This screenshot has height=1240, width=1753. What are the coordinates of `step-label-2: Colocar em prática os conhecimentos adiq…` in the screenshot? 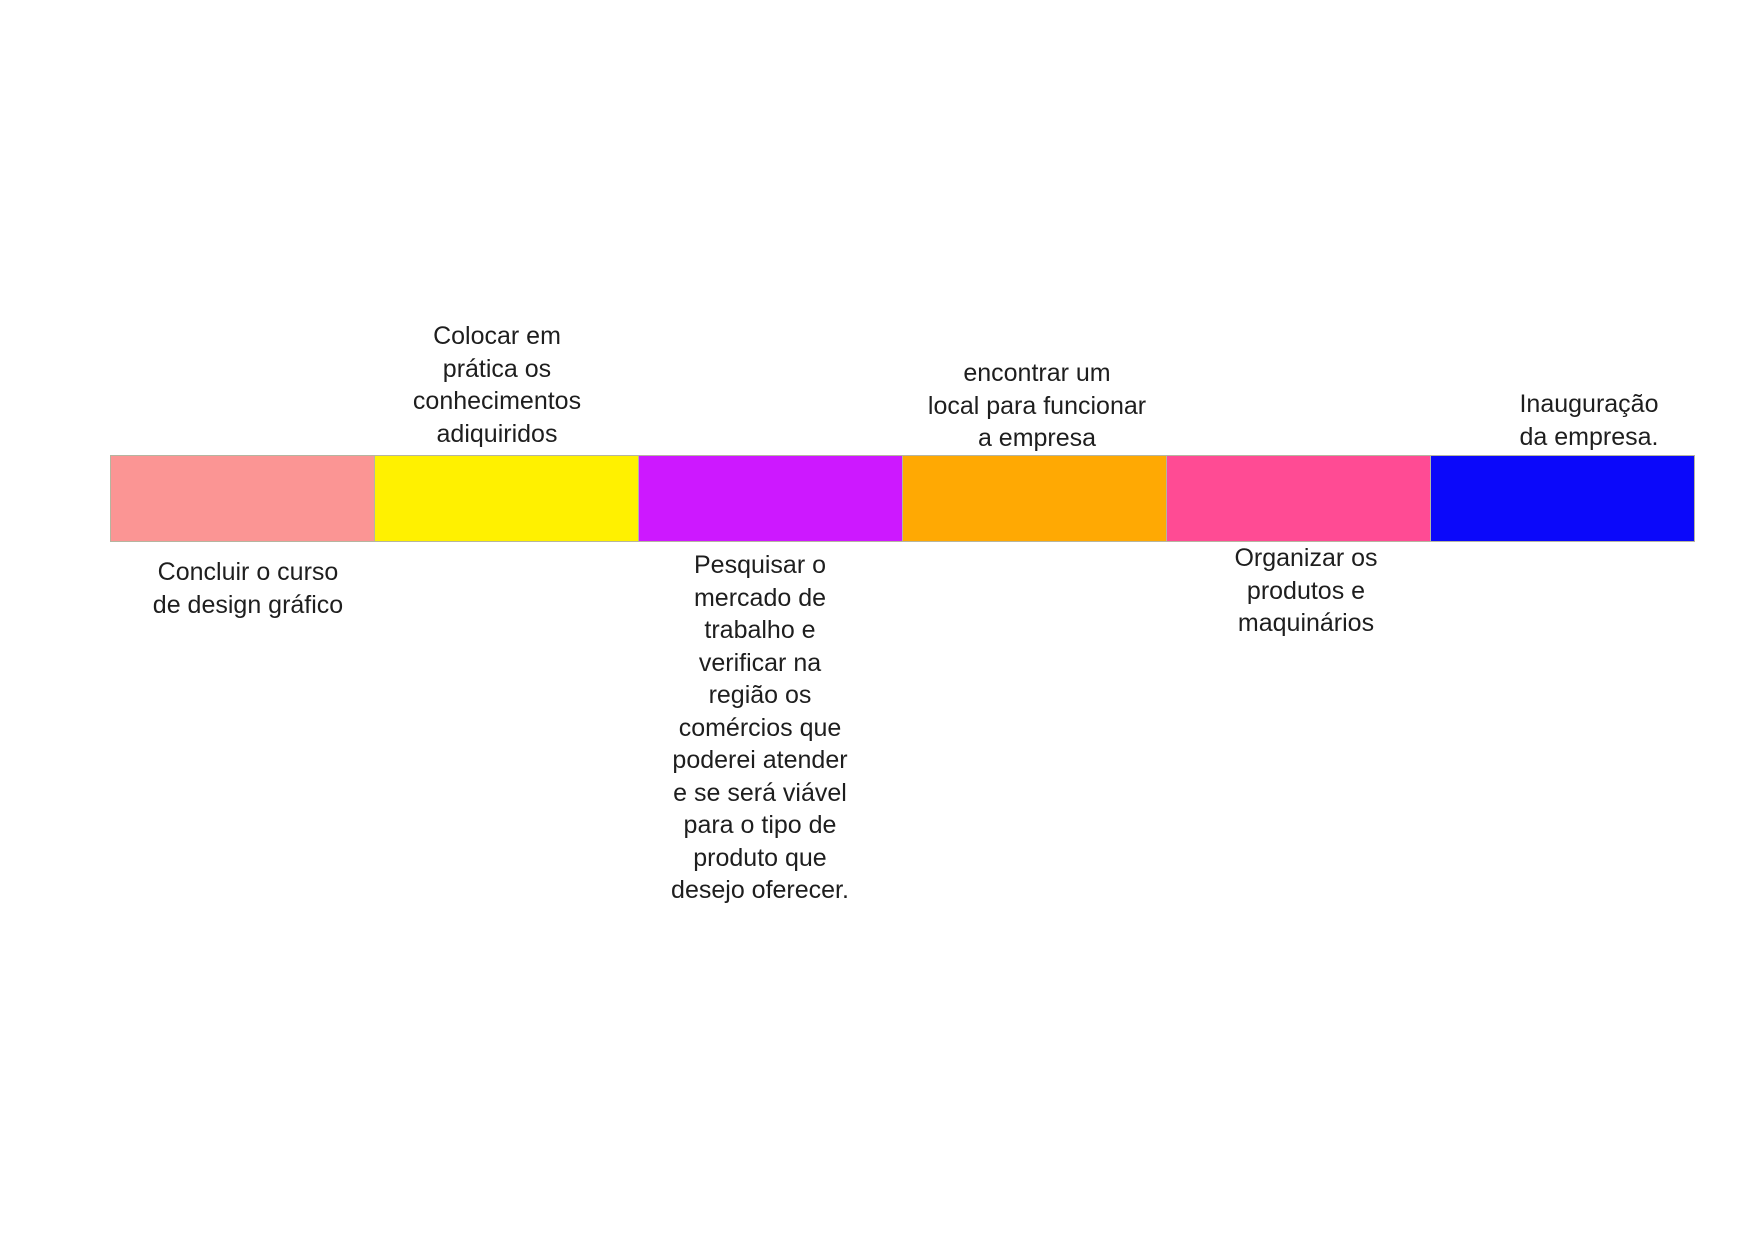 It's located at (497, 385).